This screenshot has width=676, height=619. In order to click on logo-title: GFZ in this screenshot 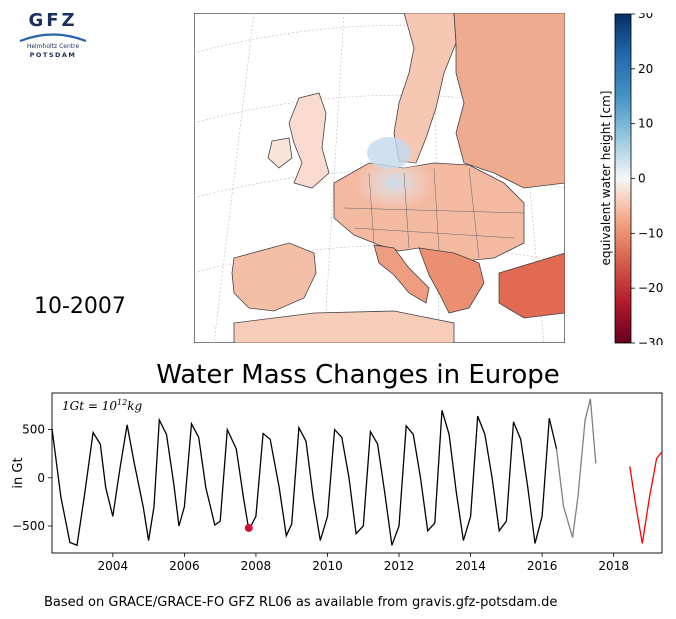, I will do `click(53, 20)`.